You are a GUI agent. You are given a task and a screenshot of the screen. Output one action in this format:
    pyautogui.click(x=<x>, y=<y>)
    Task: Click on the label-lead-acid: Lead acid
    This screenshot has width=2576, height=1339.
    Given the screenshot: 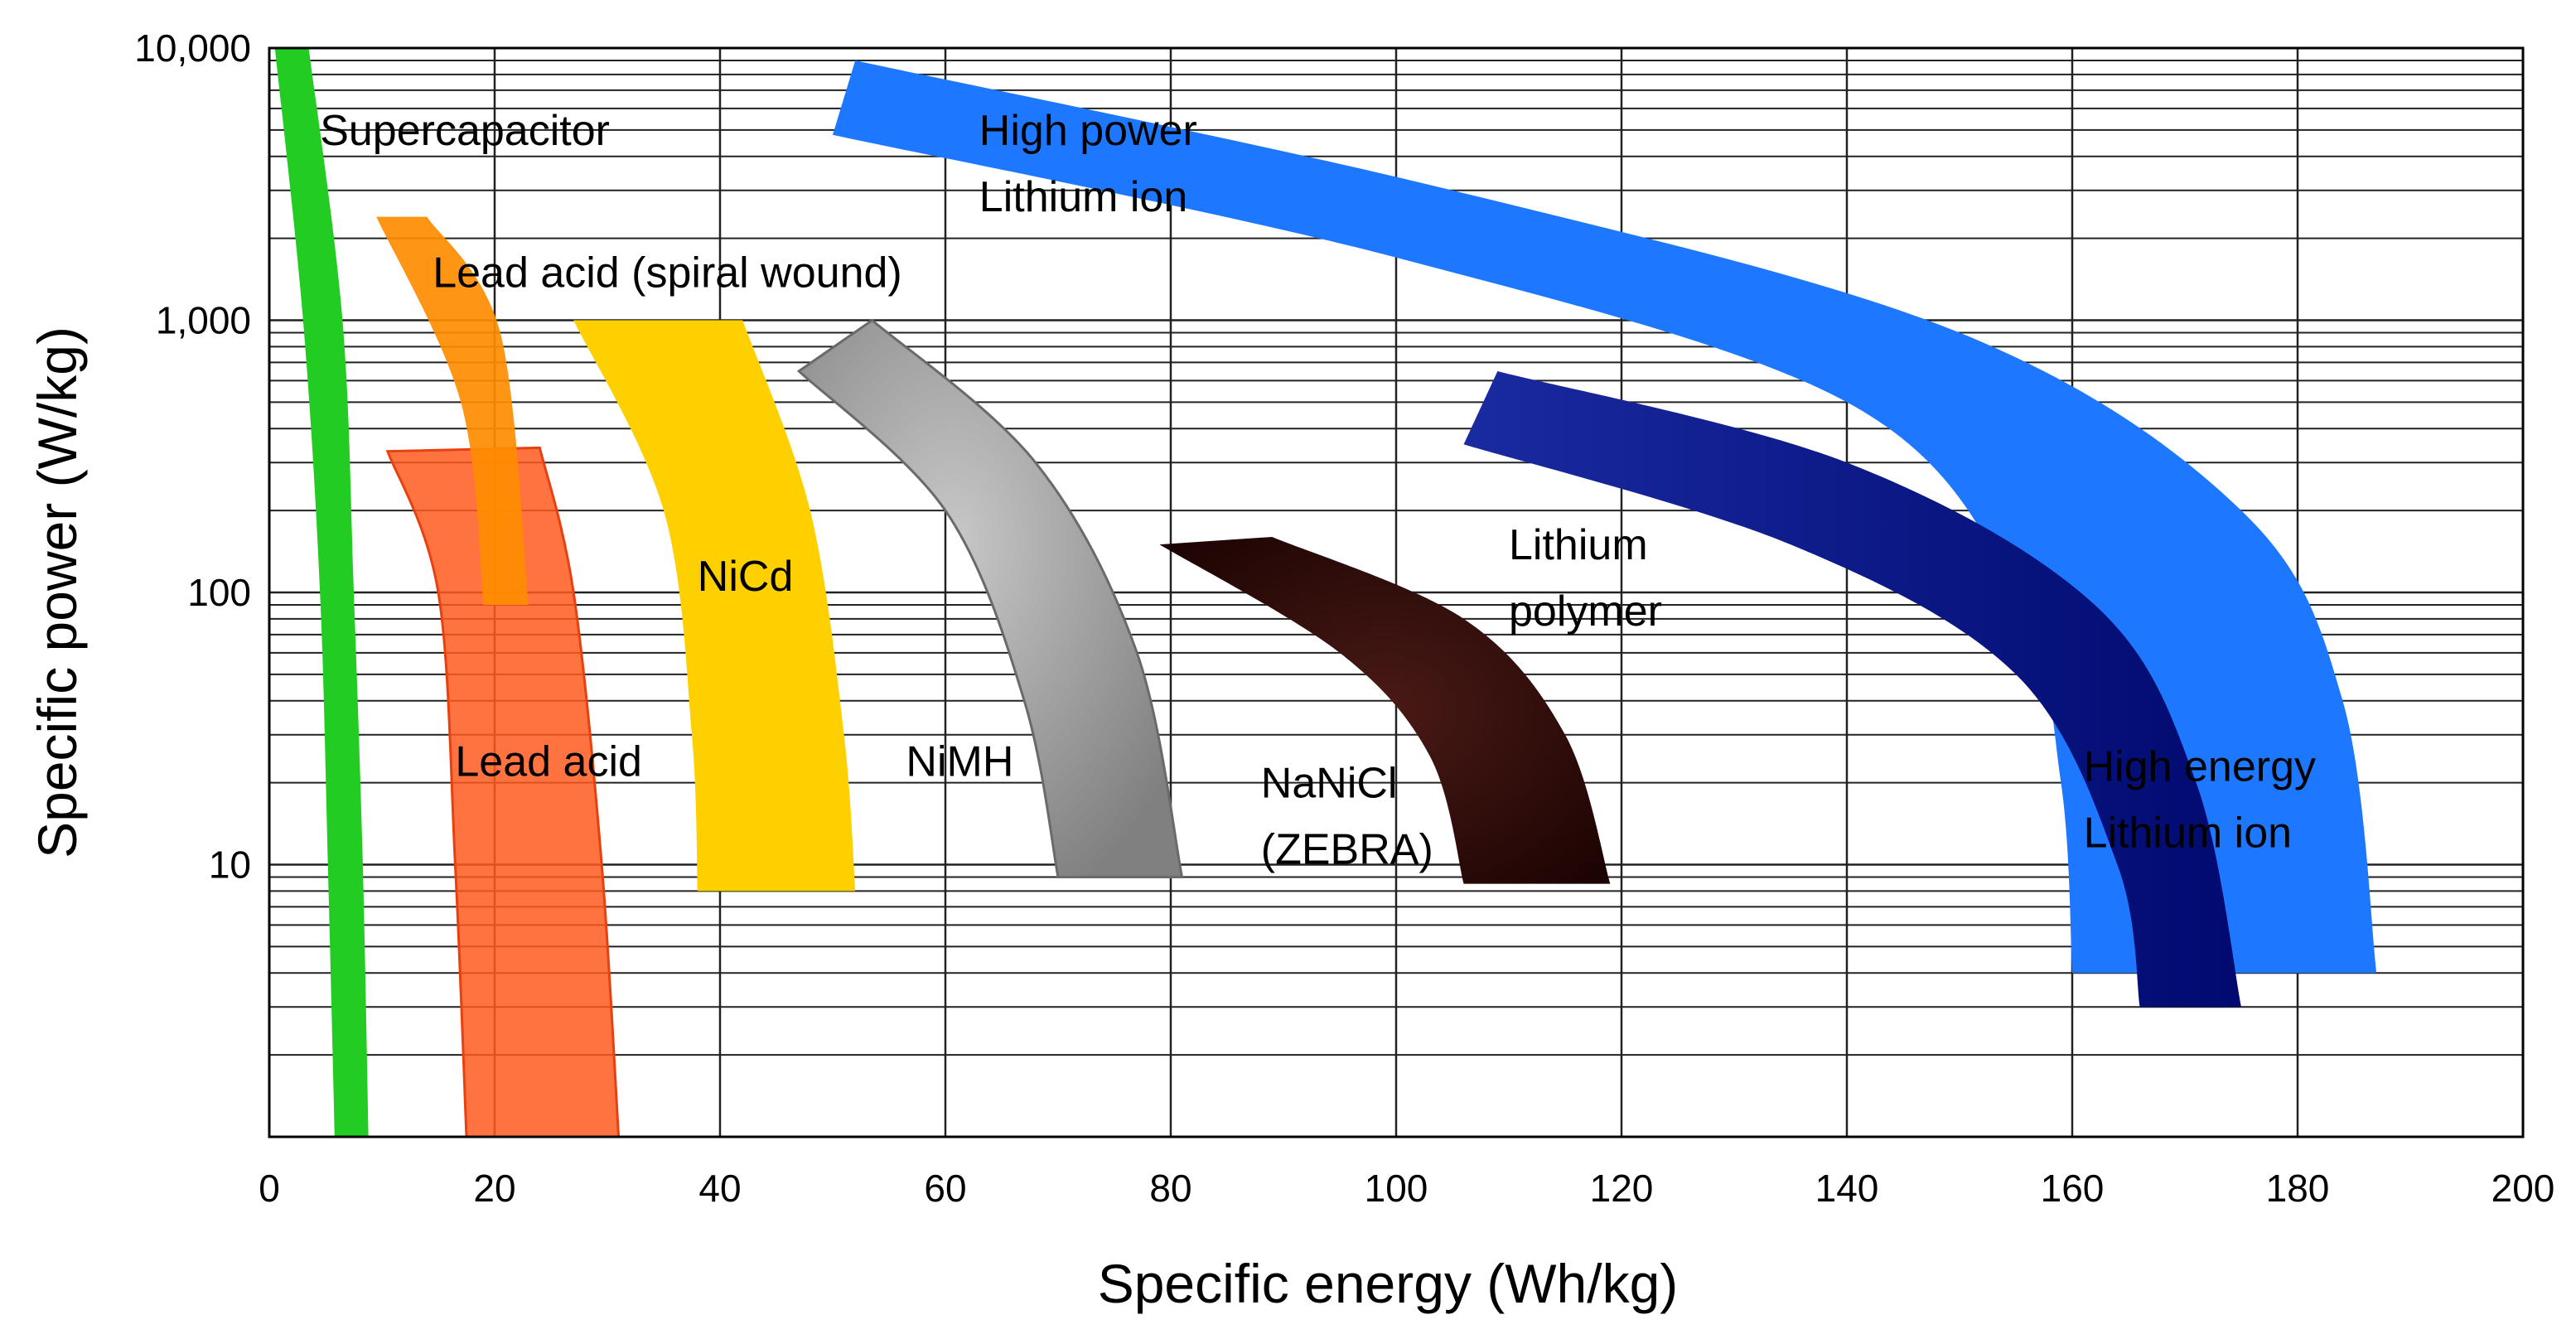 What is the action you would take?
    pyautogui.click(x=548, y=762)
    